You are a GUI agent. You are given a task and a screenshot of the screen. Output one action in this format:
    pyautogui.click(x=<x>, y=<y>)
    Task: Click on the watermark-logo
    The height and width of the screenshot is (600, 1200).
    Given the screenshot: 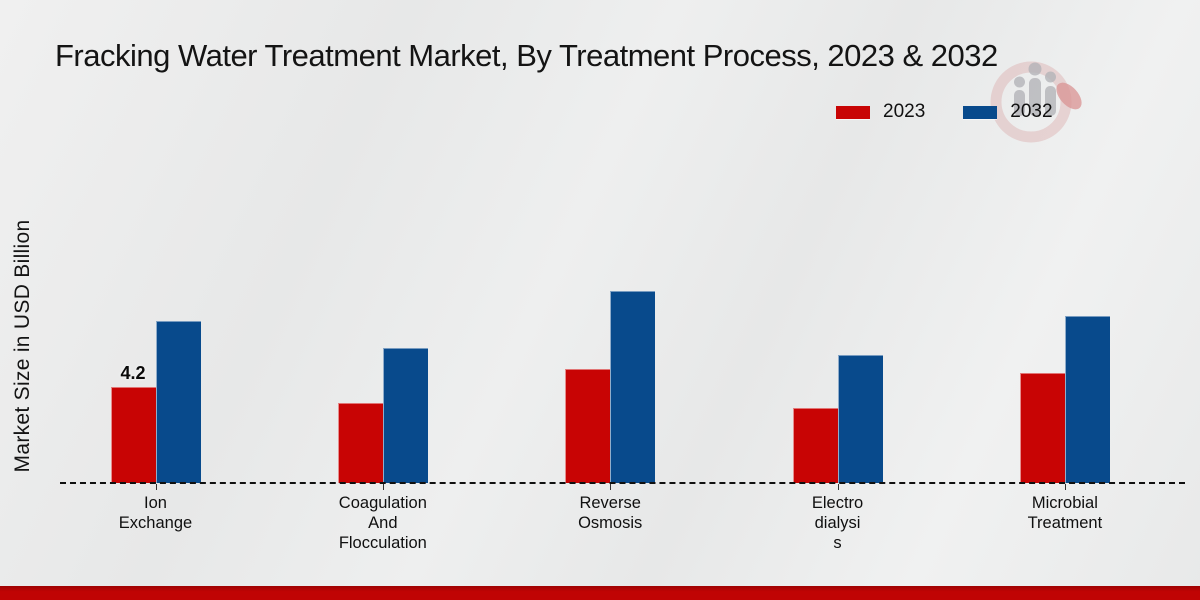 What is the action you would take?
    pyautogui.click(x=1036, y=102)
    